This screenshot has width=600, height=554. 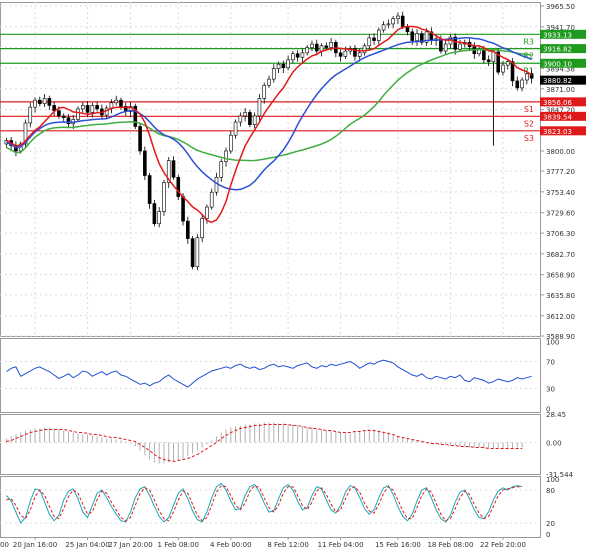 I want to click on level-name-s1: S1, so click(x=529, y=109).